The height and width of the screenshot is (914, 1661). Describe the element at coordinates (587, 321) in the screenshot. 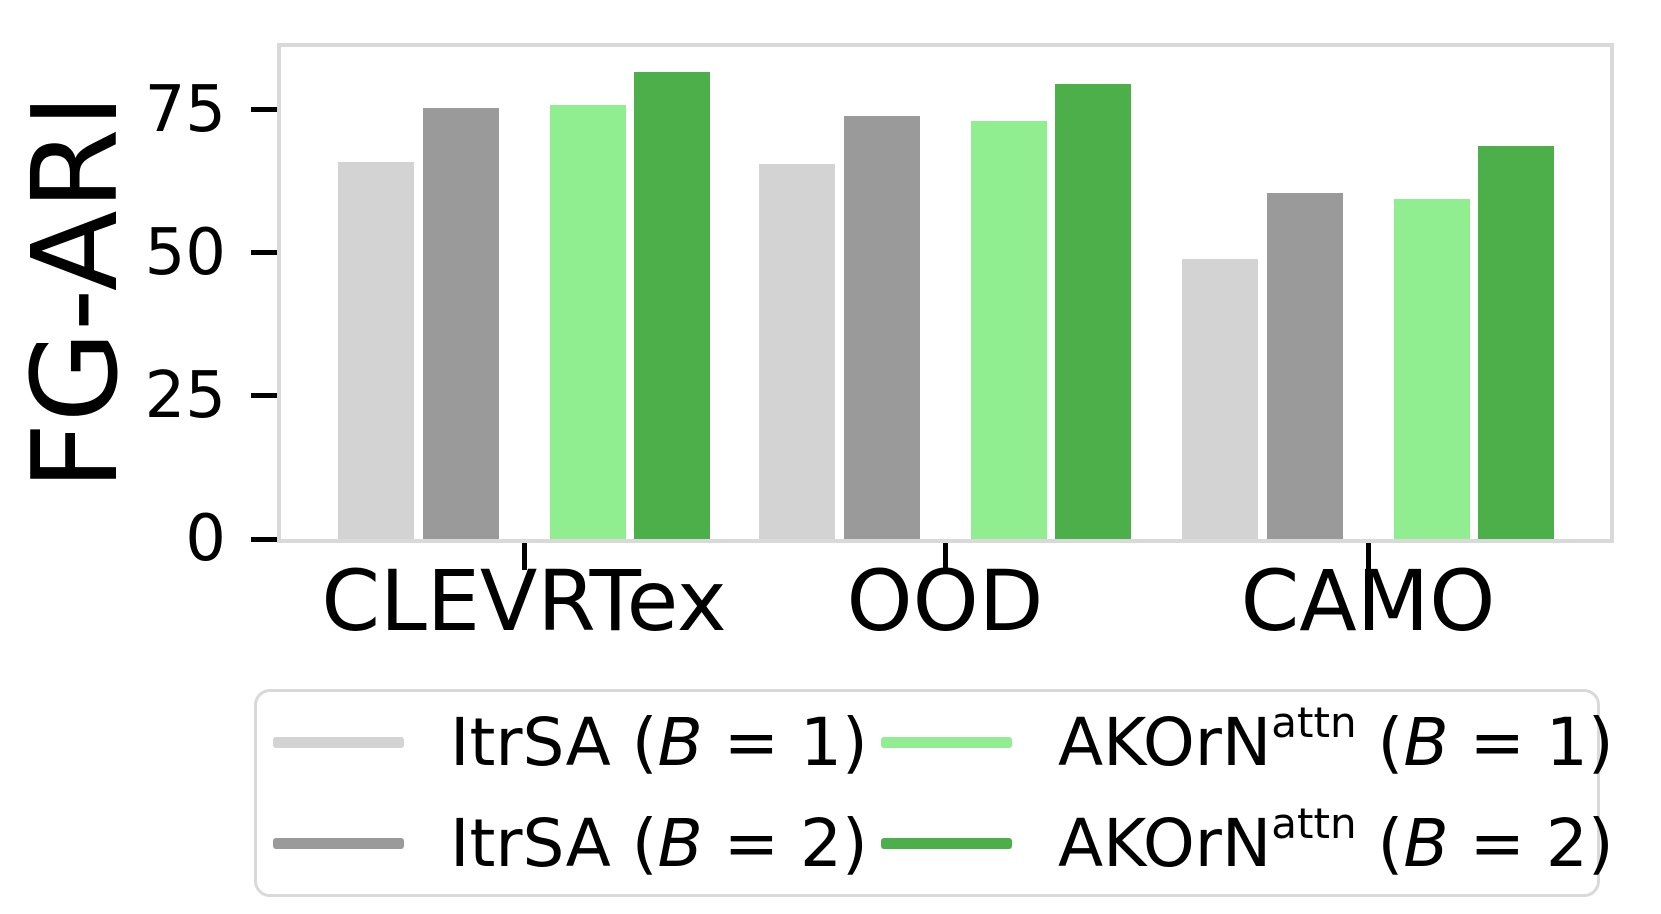

I see `bar-s3-clevrtex` at that location.